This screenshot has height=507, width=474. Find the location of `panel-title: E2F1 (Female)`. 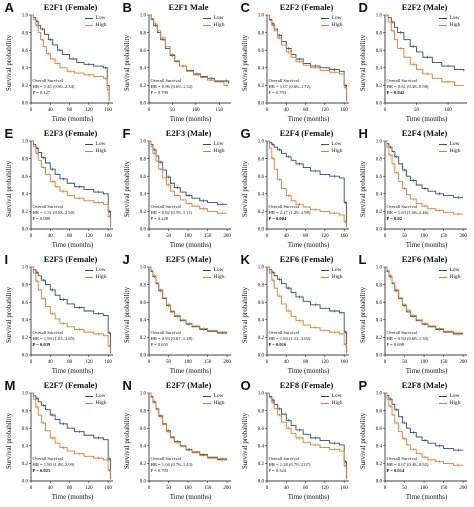

panel-title: E2F1 (Female) is located at coordinates (70, 6).